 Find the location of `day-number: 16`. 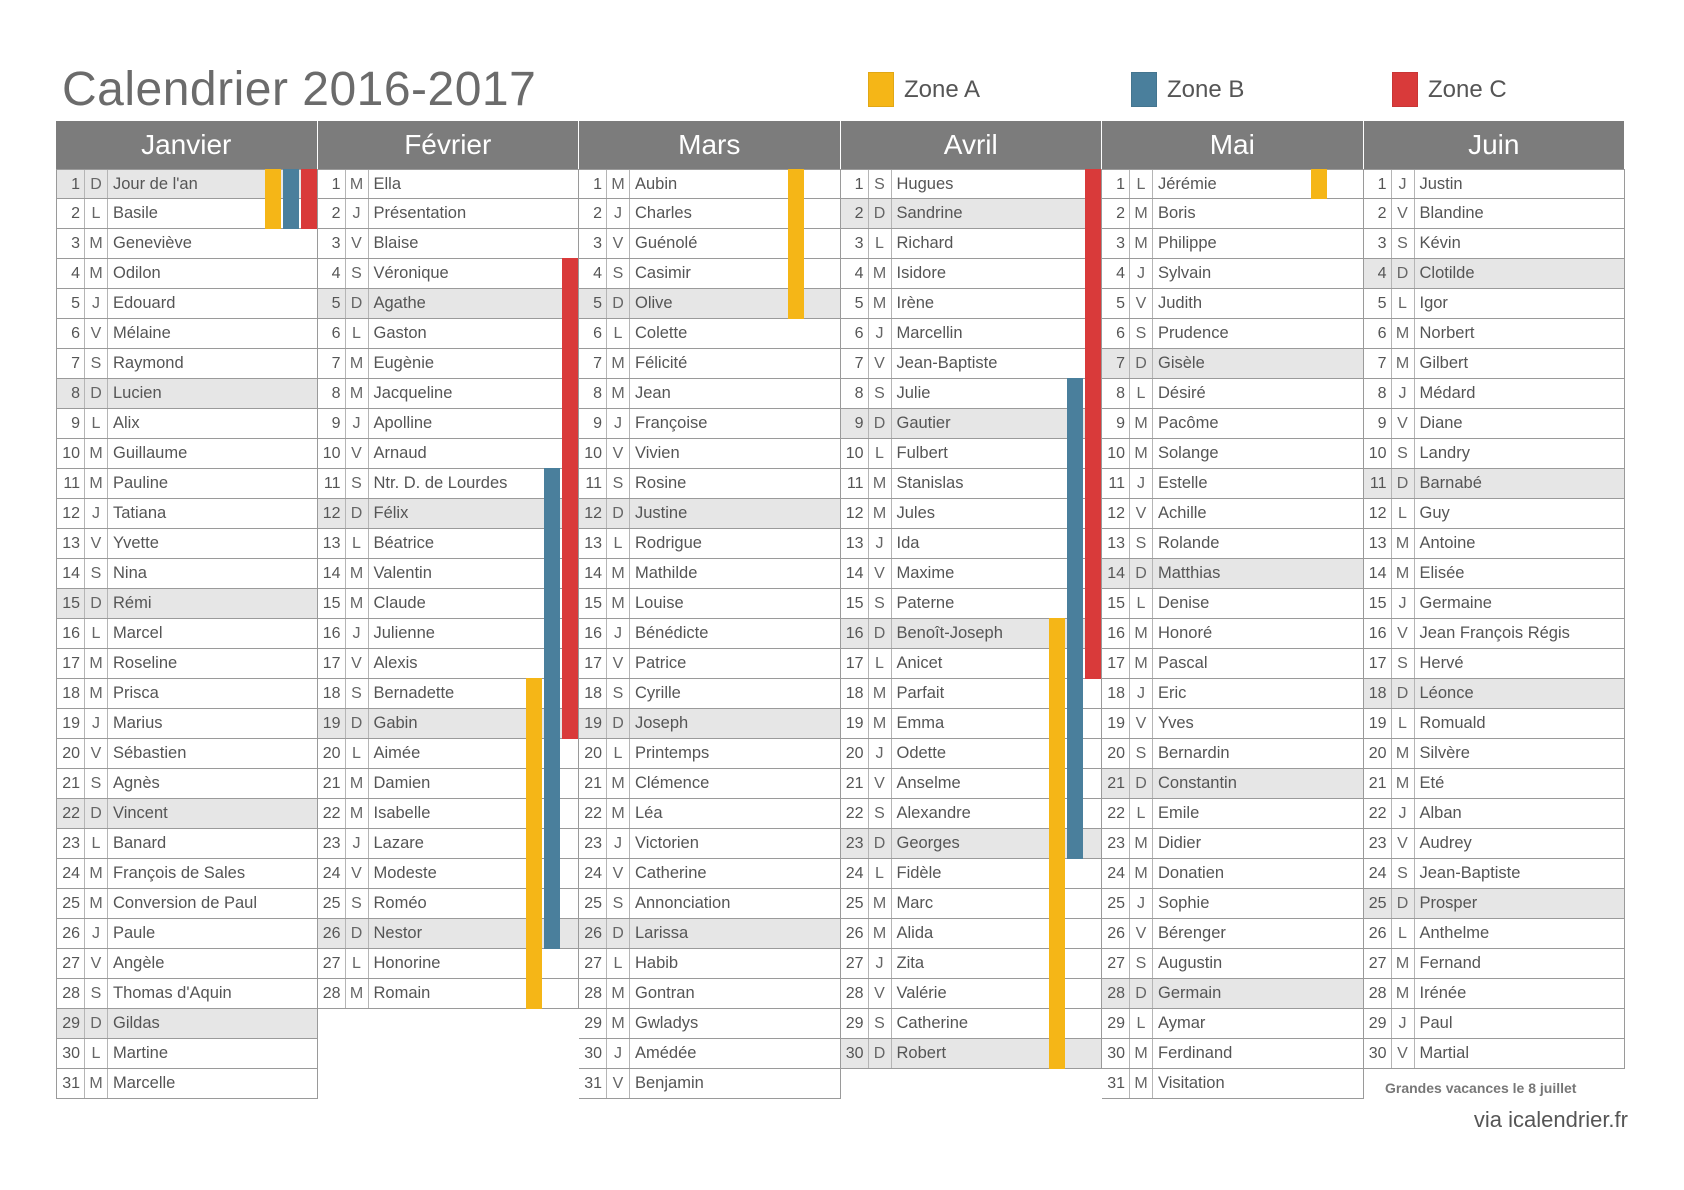

day-number: 16 is located at coordinates (71, 633).